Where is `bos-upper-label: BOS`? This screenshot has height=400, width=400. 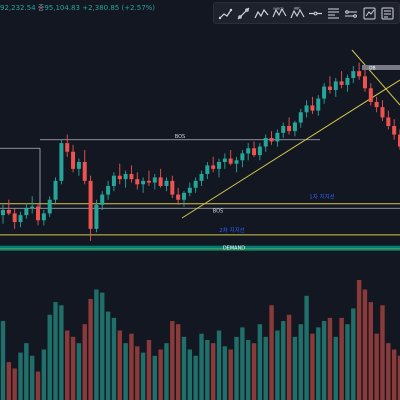 bos-upper-label: BOS is located at coordinates (180, 137).